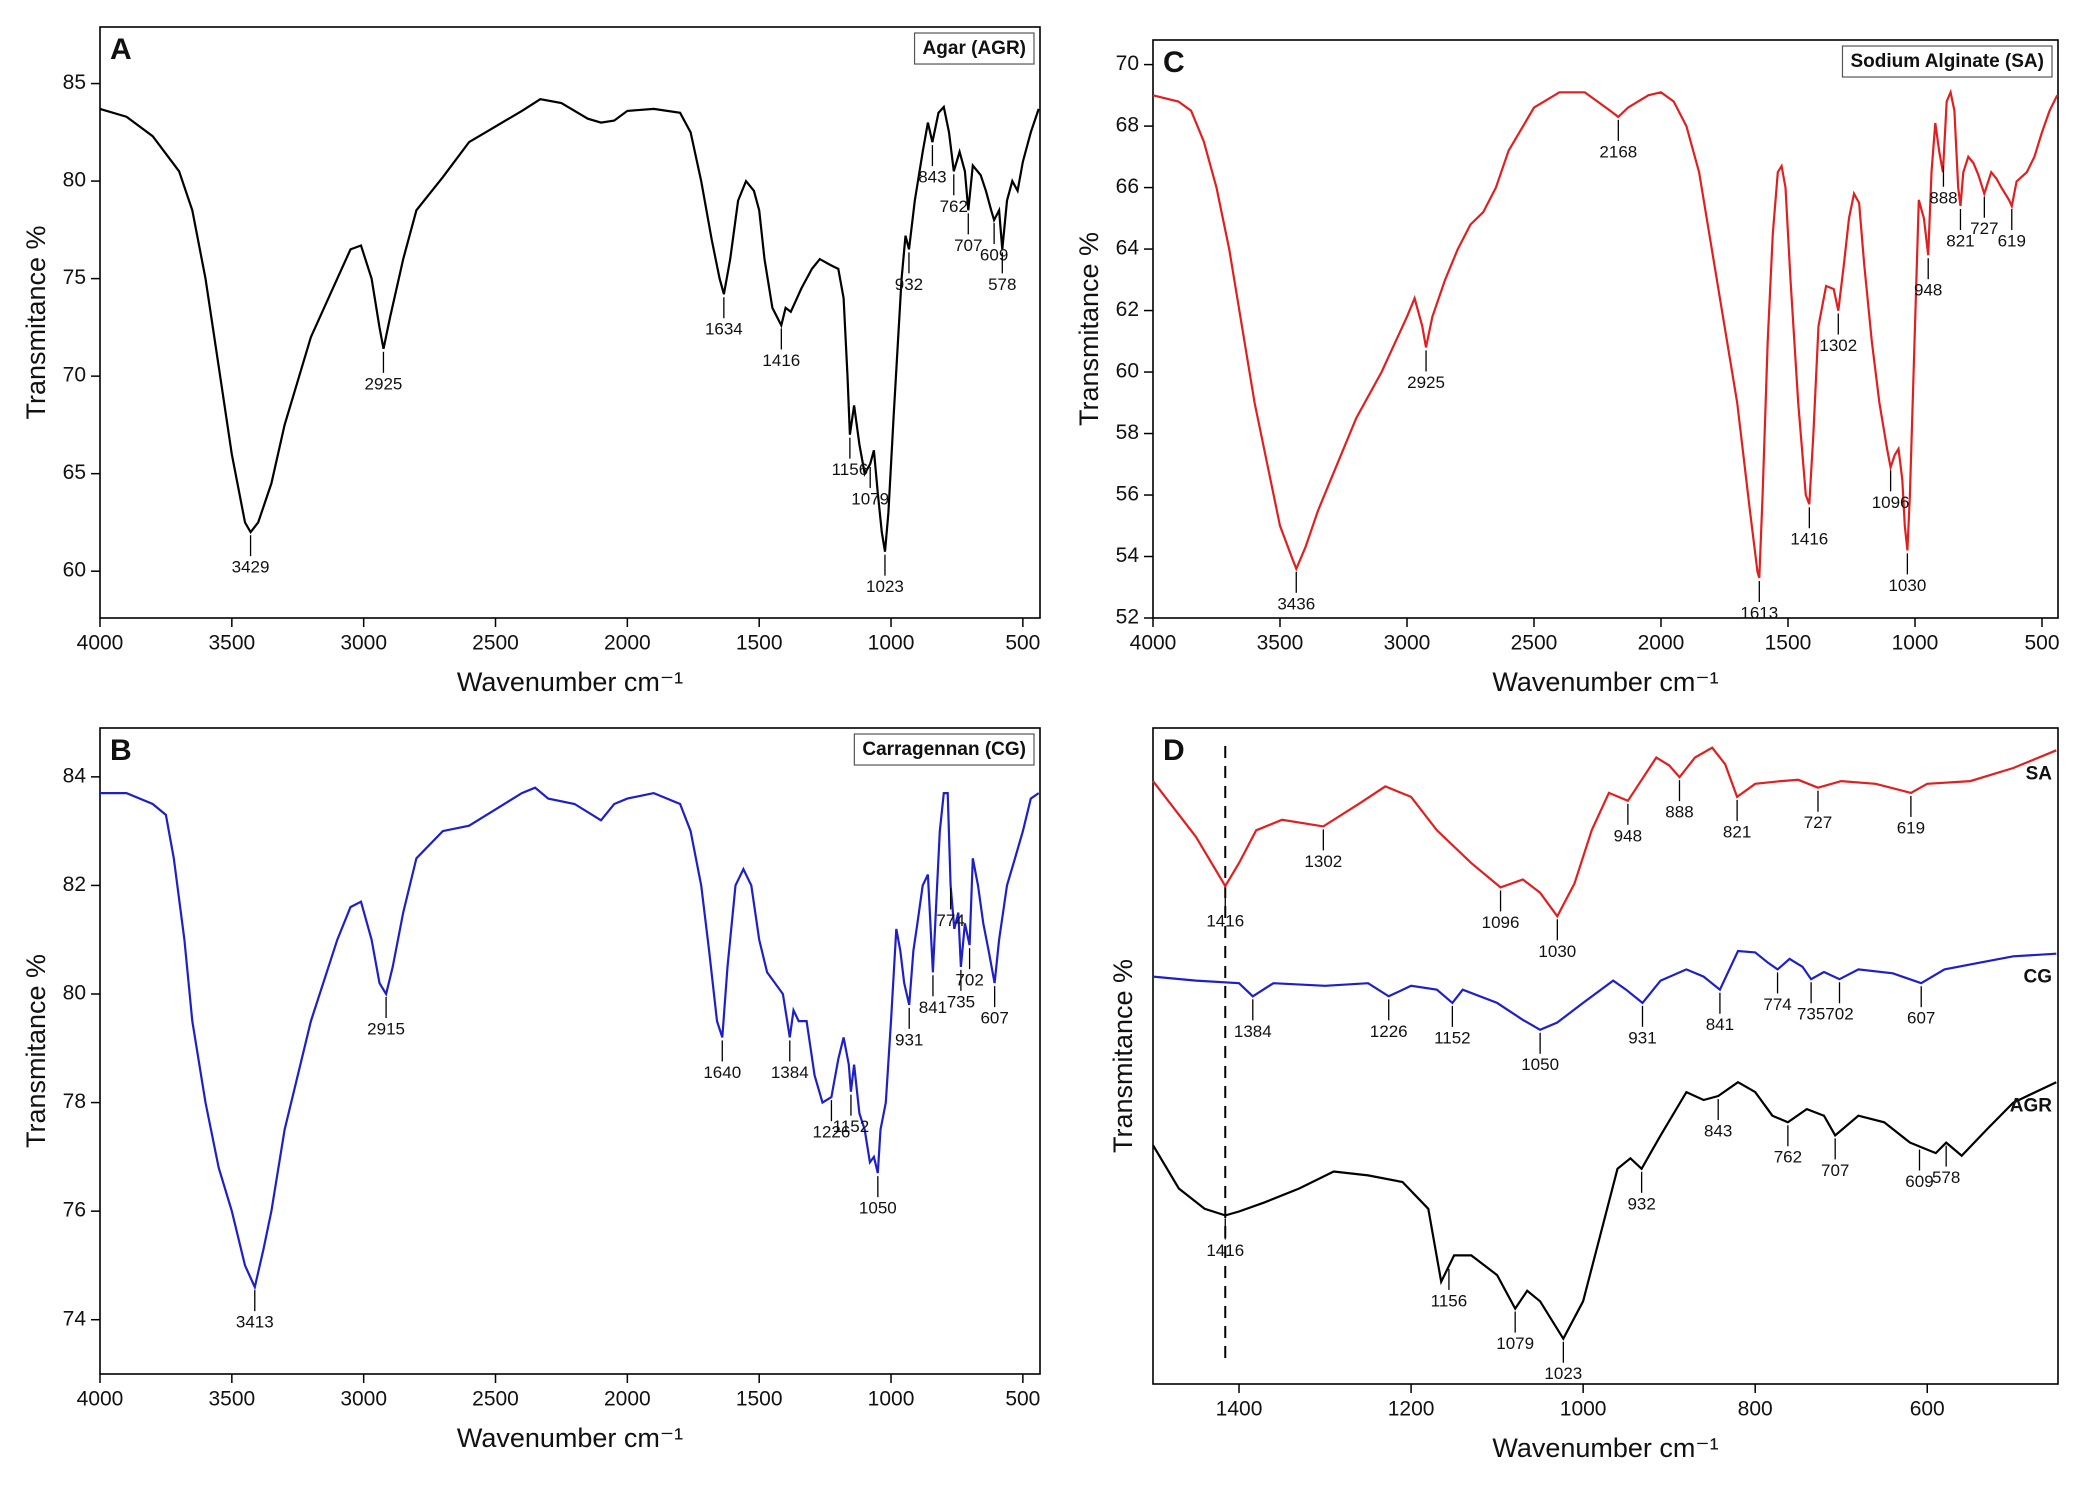 The height and width of the screenshot is (1485, 2082). What do you see at coordinates (1127, 617) in the screenshot?
I see `y-tick-label: 52` at bounding box center [1127, 617].